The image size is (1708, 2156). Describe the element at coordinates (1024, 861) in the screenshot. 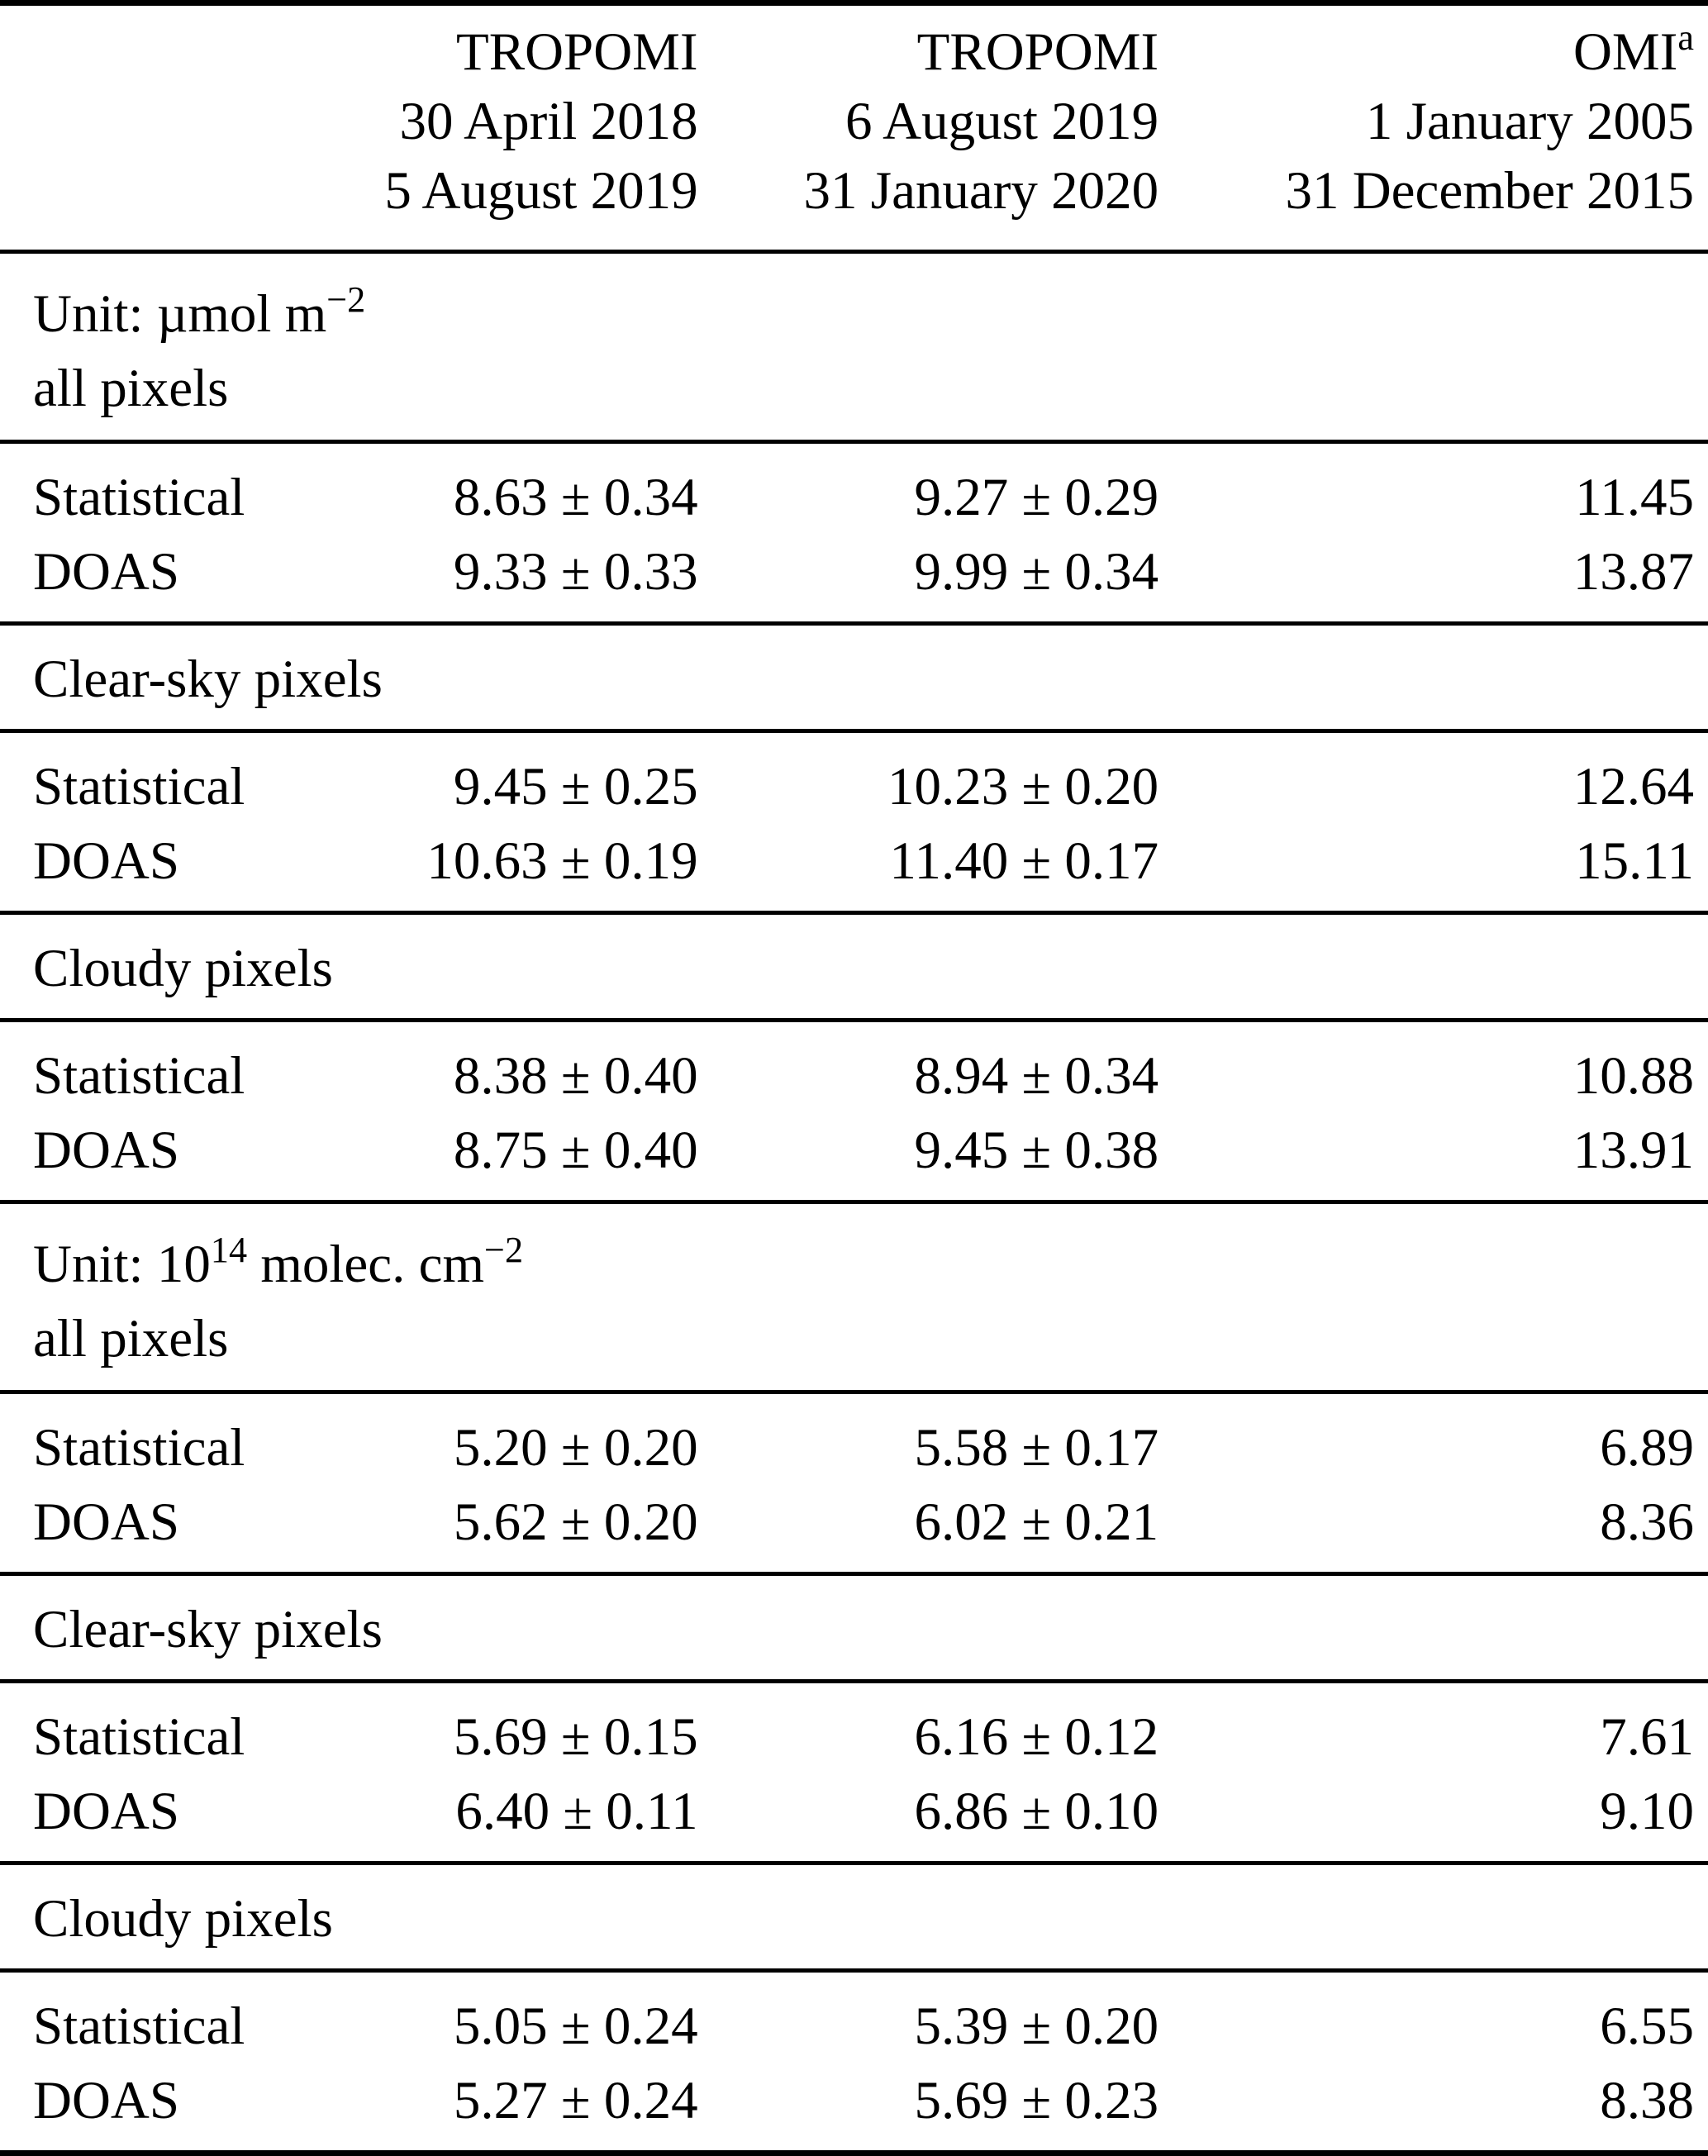

I see `value-tropomi-period2: 11.40 ± 0.17` at that location.